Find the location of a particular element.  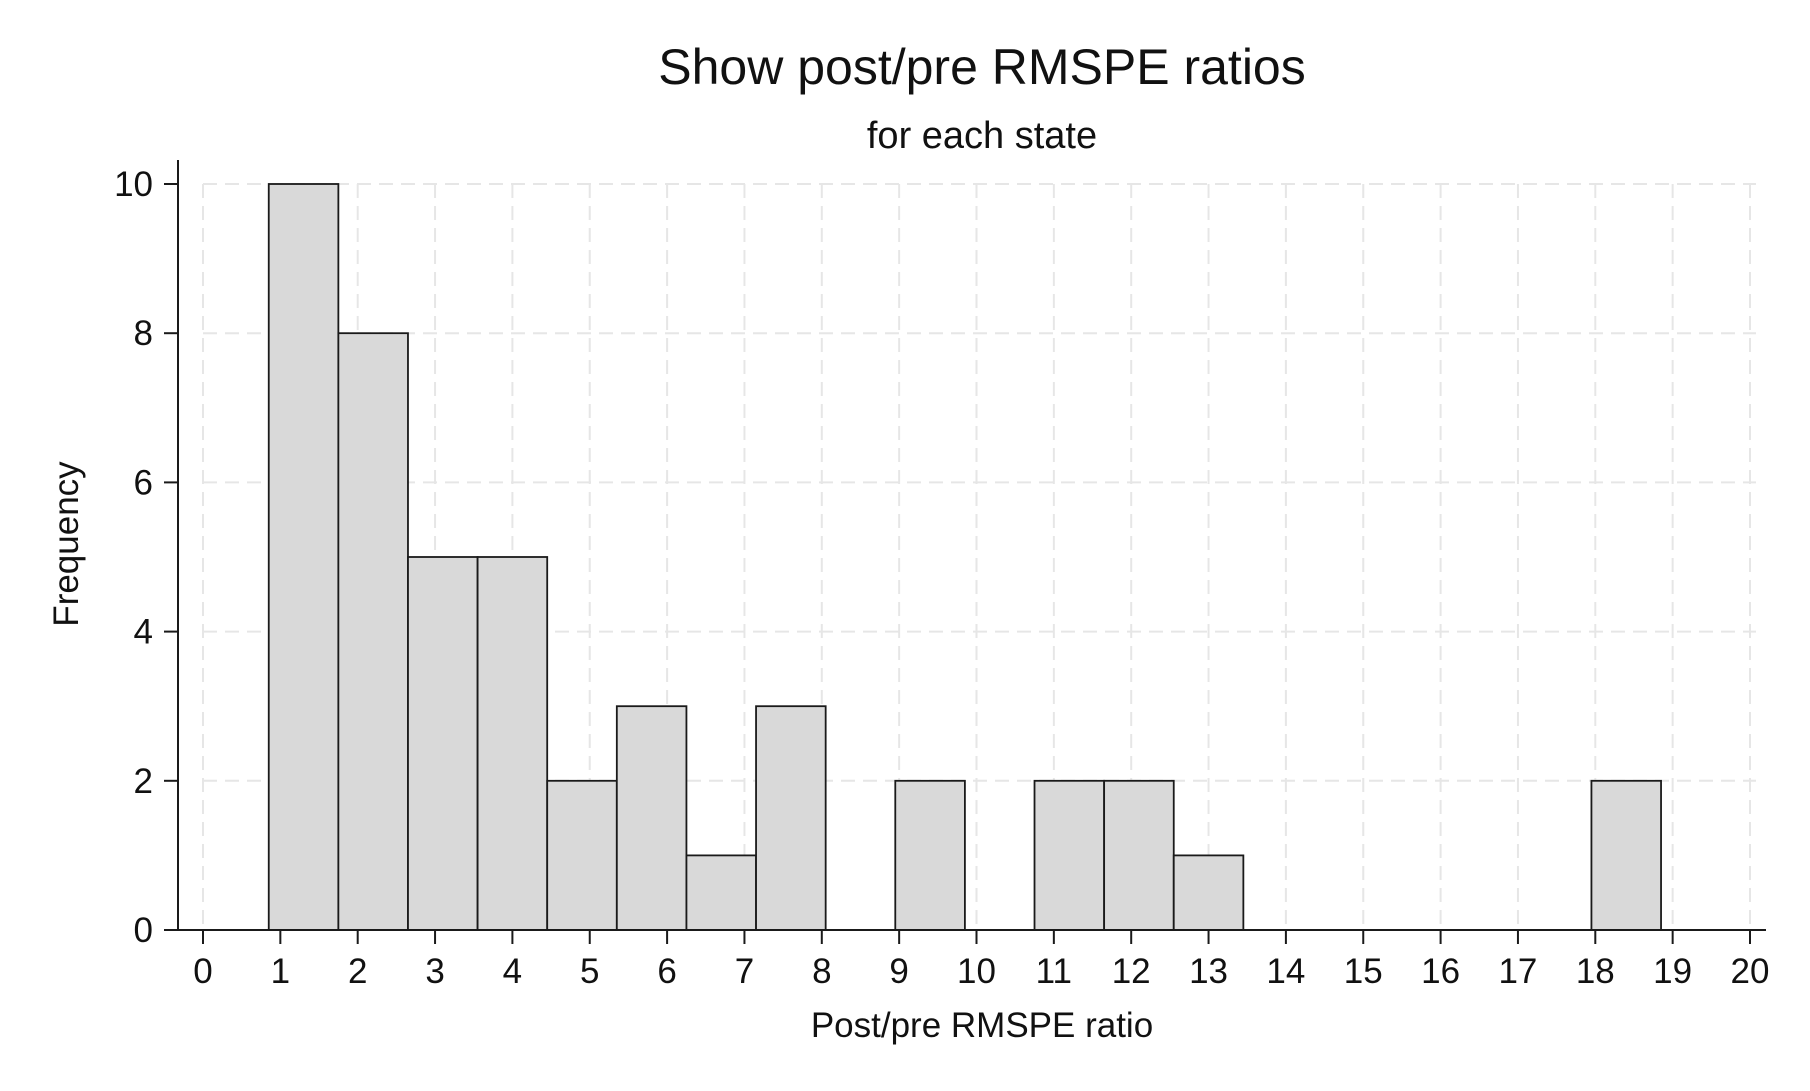

x-tick-label: 12 is located at coordinates (1131, 971).